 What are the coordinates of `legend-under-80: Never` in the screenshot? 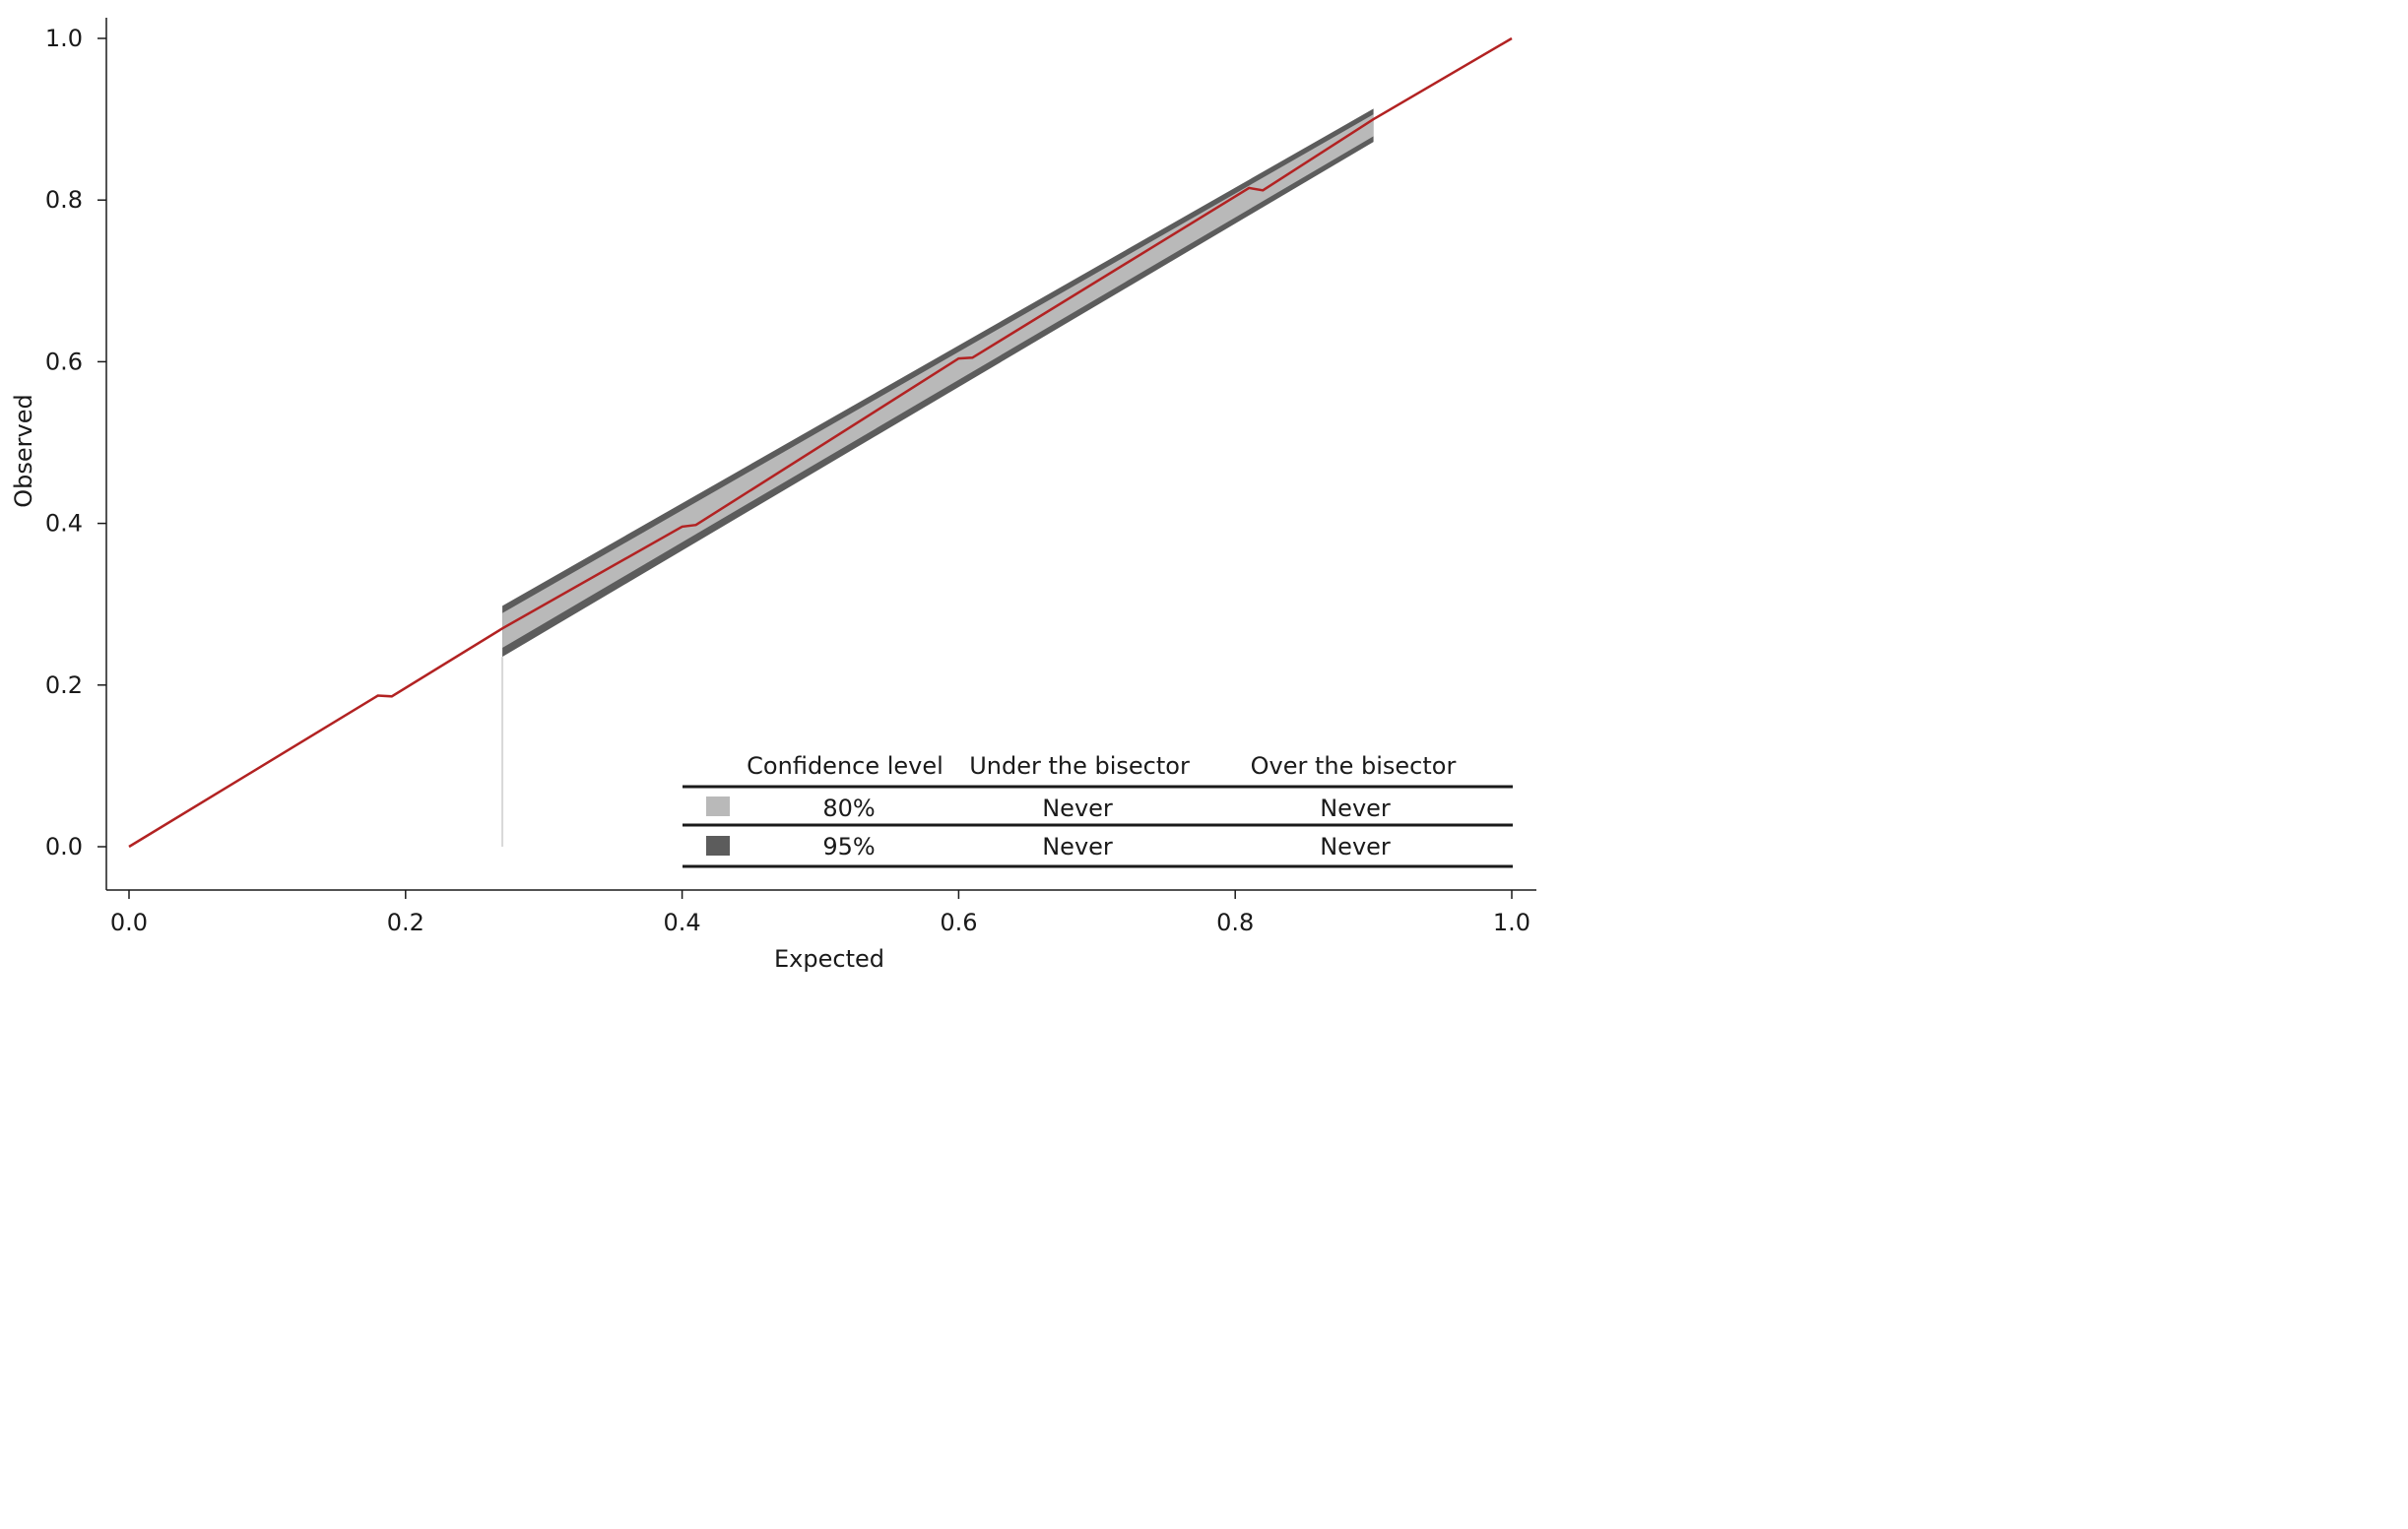 It's located at (1078, 808).